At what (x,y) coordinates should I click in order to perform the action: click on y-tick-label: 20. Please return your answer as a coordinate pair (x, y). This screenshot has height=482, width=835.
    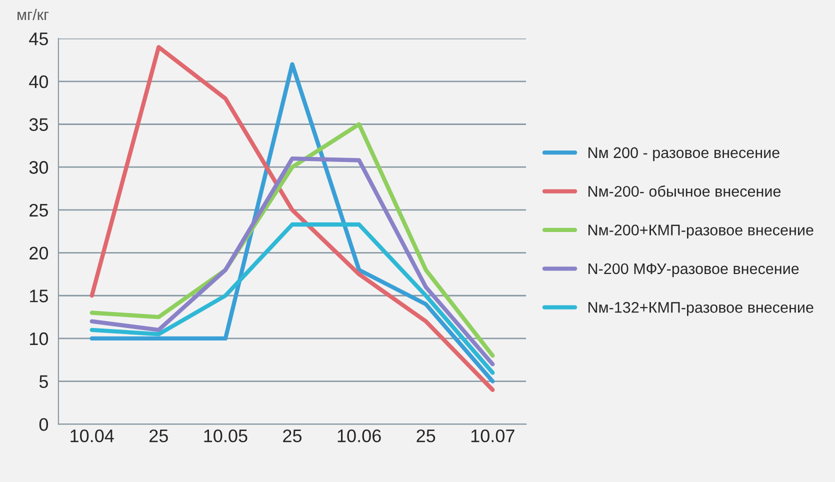
    Looking at the image, I should click on (39, 253).